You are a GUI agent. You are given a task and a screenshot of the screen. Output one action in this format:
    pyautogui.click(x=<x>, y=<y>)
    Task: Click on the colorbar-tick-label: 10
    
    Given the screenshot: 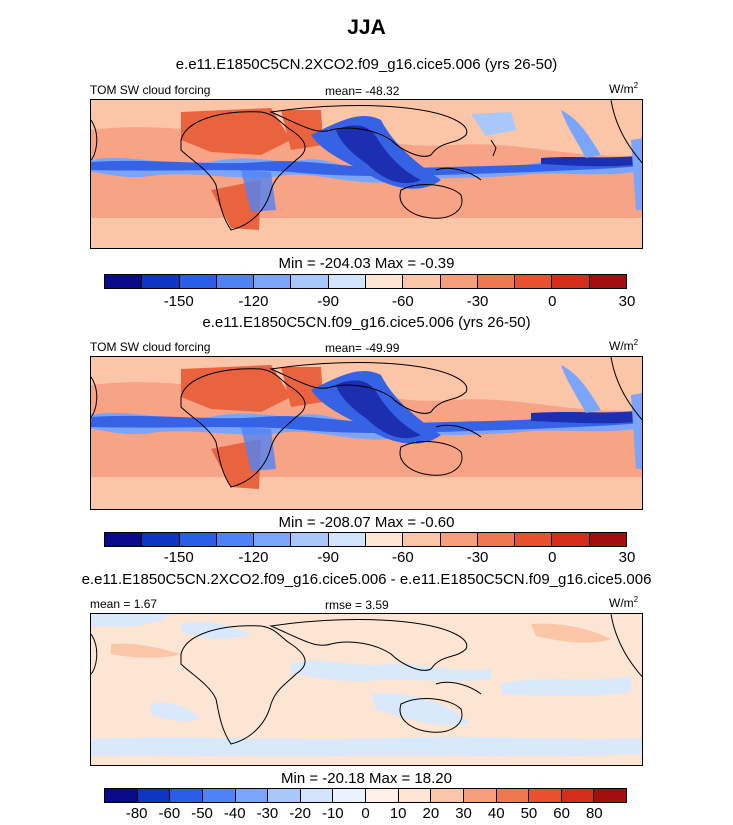 What is the action you would take?
    pyautogui.click(x=398, y=813)
    